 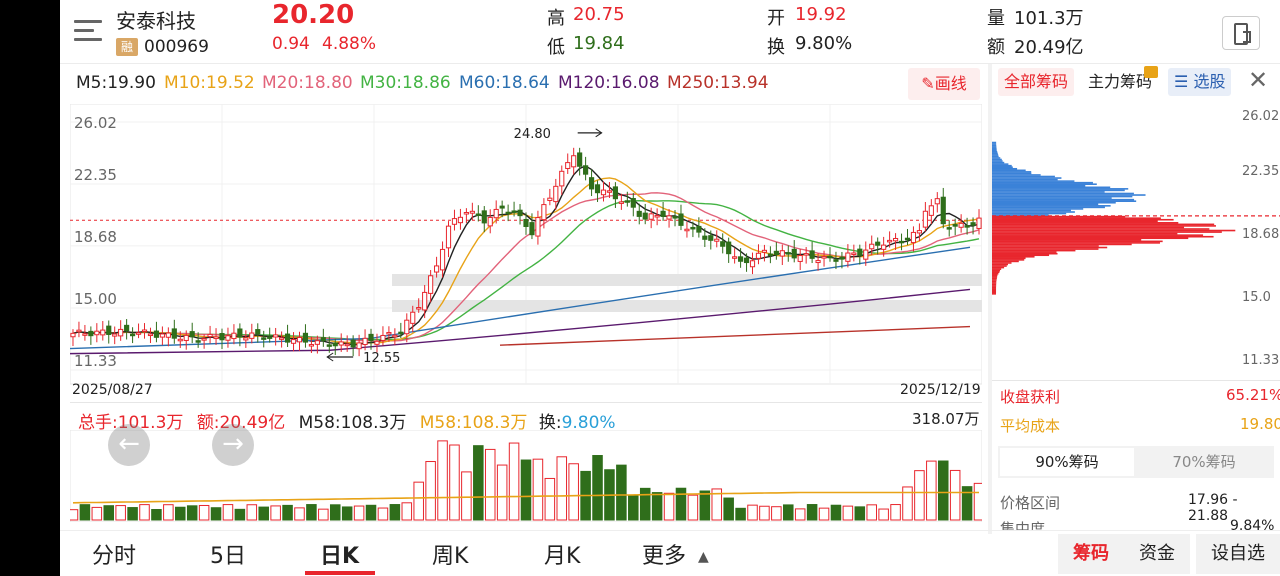 I want to click on tab-70-chips: 70%筹码, so click(x=1204, y=462).